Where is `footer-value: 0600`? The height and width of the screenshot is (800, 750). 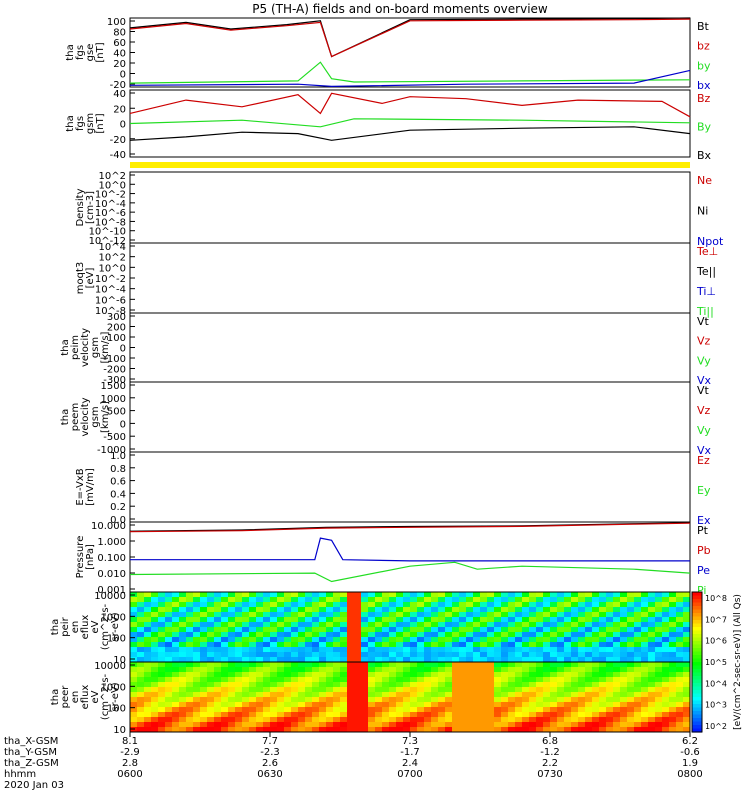
footer-value: 0600 is located at coordinates (129, 774).